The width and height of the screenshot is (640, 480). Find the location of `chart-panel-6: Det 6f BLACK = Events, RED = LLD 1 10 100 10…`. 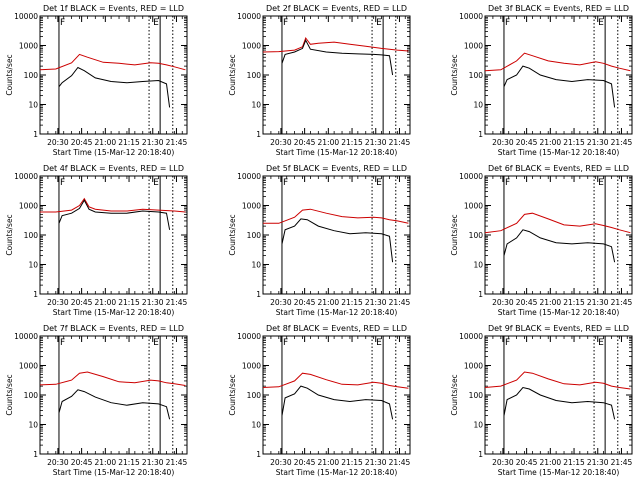

chart-panel-6: Det 6f BLACK = Events, RED = LLD 1 10 100 10… is located at coordinates (541, 240).